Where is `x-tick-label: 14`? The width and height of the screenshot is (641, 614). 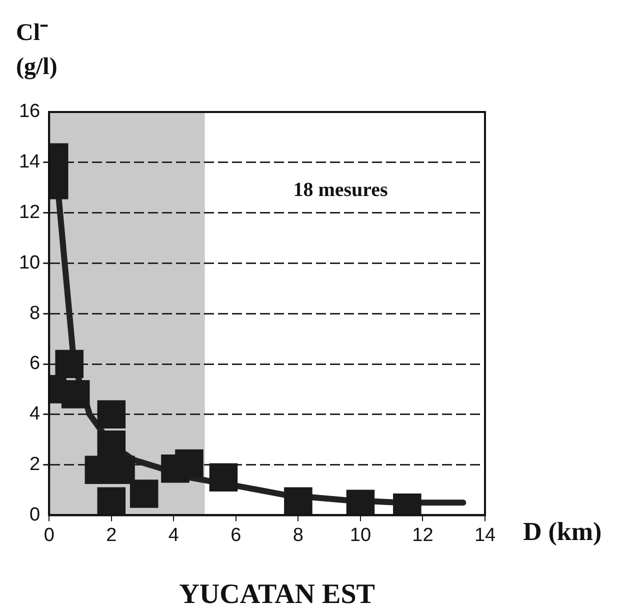 x-tick-label: 14 is located at coordinates (485, 535).